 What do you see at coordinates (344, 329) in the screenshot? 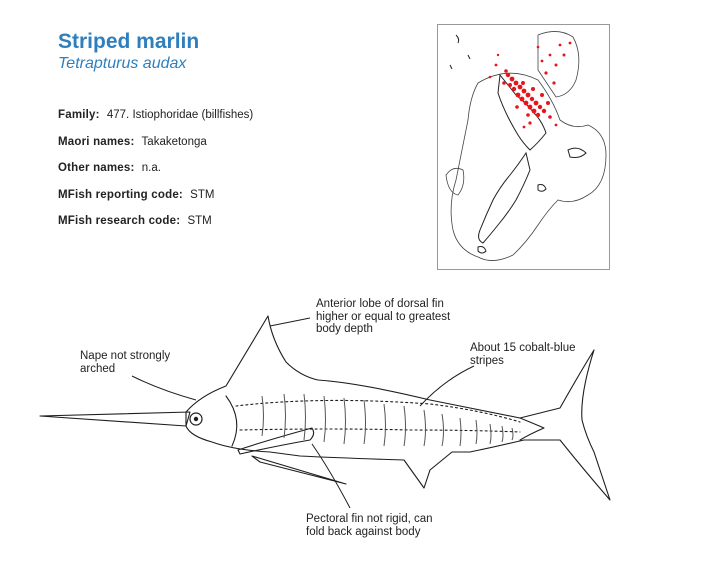
I see `annotation-line: body depth` at bounding box center [344, 329].